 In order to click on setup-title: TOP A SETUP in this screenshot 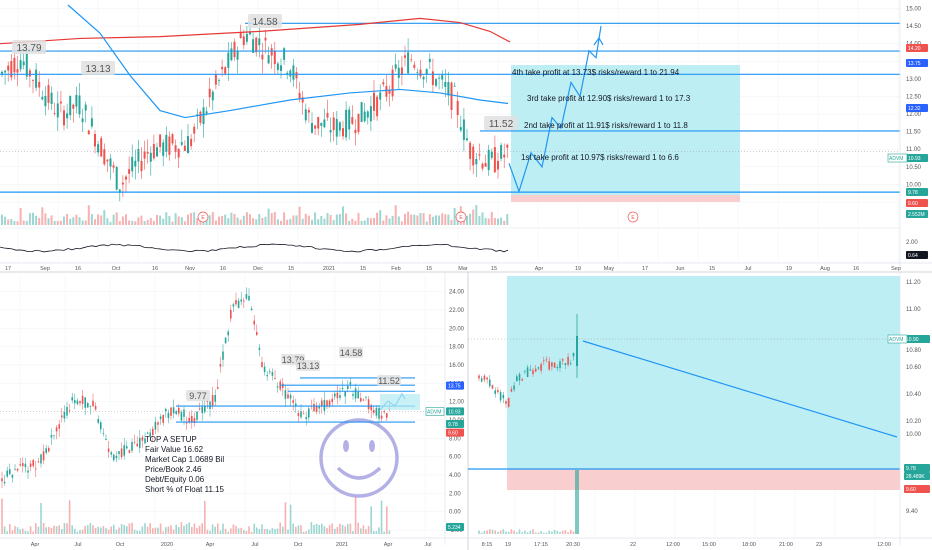, I will do `click(171, 439)`.